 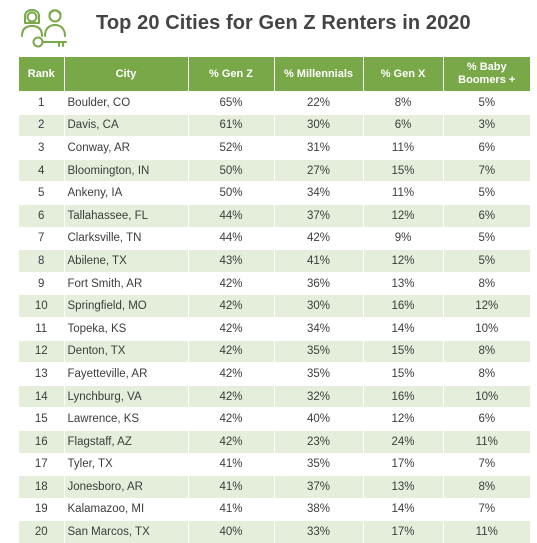 What do you see at coordinates (42, 238) in the screenshot?
I see `cell-rank: 7` at bounding box center [42, 238].